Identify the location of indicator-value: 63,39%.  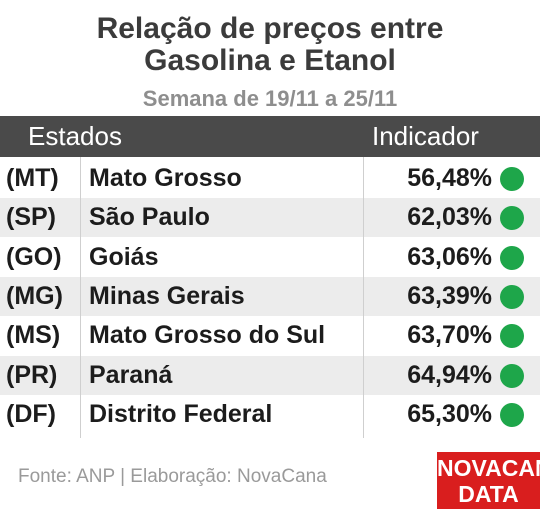
(449, 295).